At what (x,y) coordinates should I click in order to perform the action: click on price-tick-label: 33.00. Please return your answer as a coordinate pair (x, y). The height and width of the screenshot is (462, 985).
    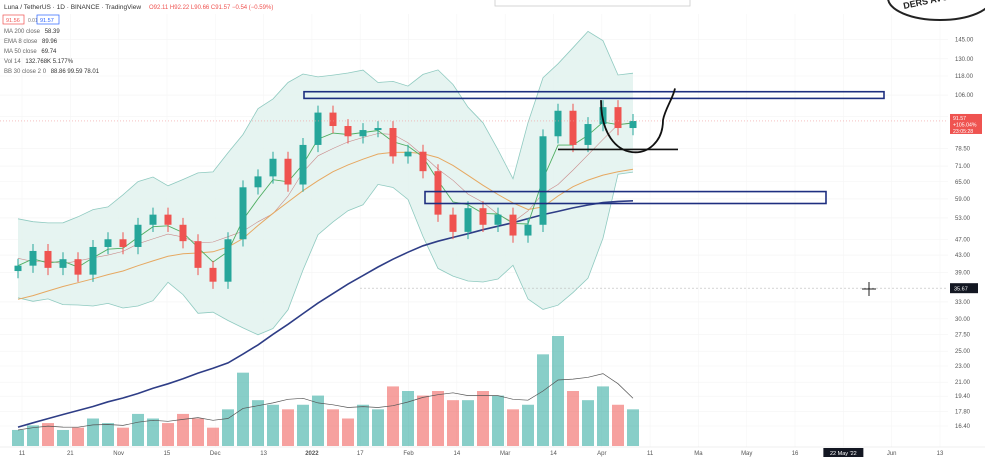
    Looking at the image, I should click on (963, 303).